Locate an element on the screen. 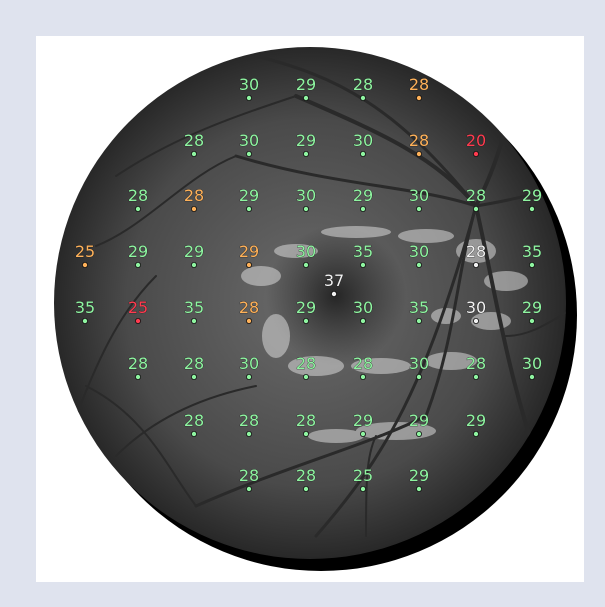 The width and height of the screenshot is (605, 607). fovea-point: 37 is located at coordinates (334, 284).